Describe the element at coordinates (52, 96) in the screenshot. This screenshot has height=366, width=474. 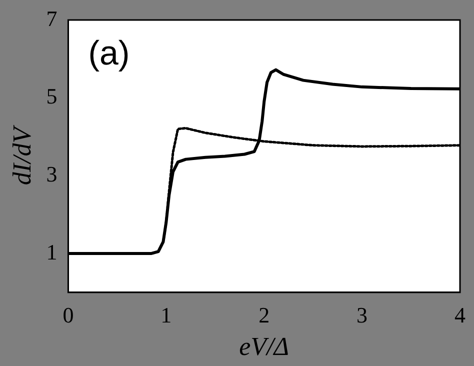
I see `y-tick-label: 5` at that location.